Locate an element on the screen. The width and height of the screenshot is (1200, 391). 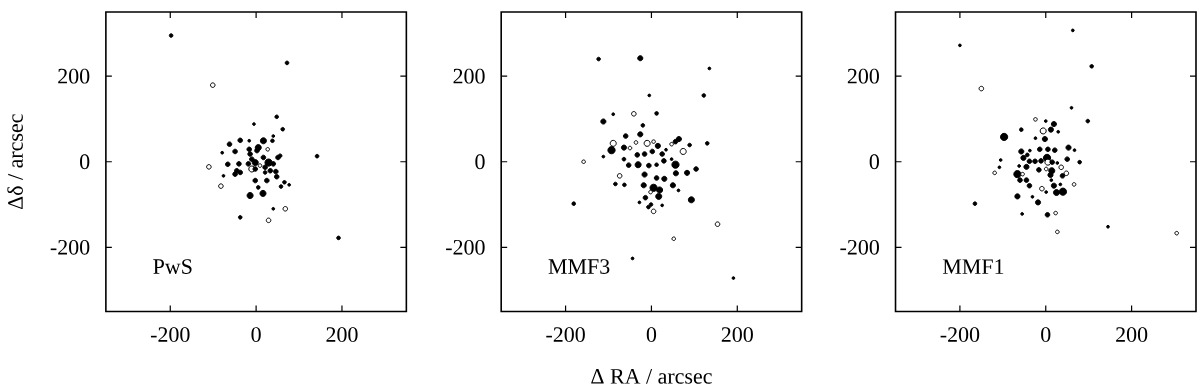
annotation: MMF1 is located at coordinates (973, 266).